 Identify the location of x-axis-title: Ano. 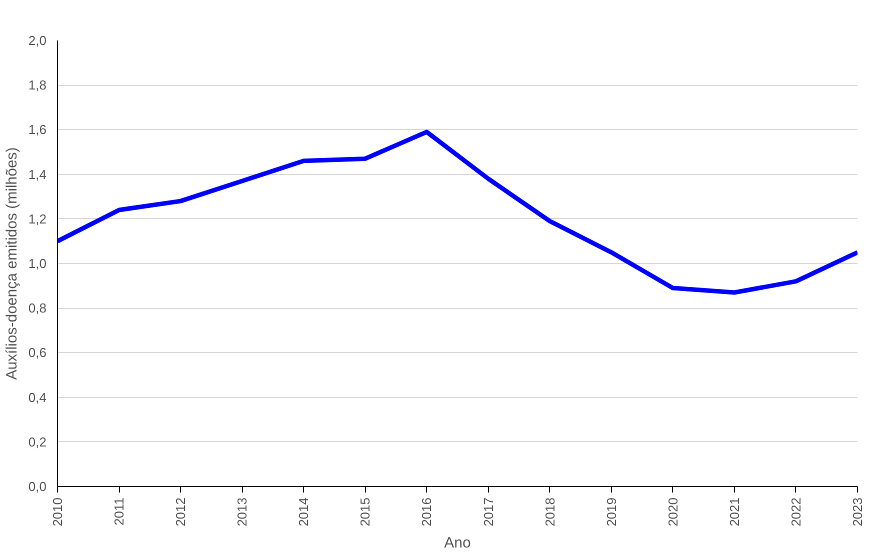
(457, 543).